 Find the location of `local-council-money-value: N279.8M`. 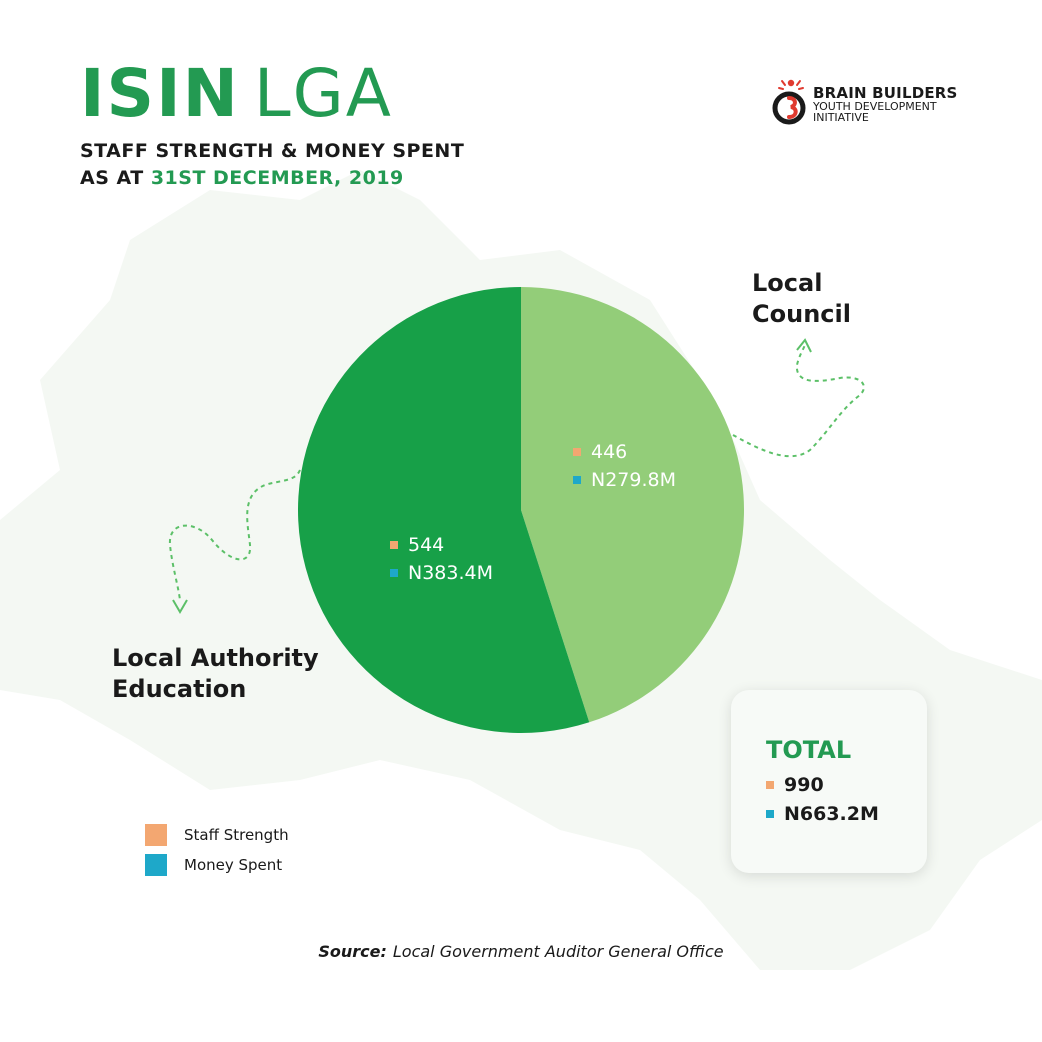

local-council-money-value: N279.8M is located at coordinates (633, 480).